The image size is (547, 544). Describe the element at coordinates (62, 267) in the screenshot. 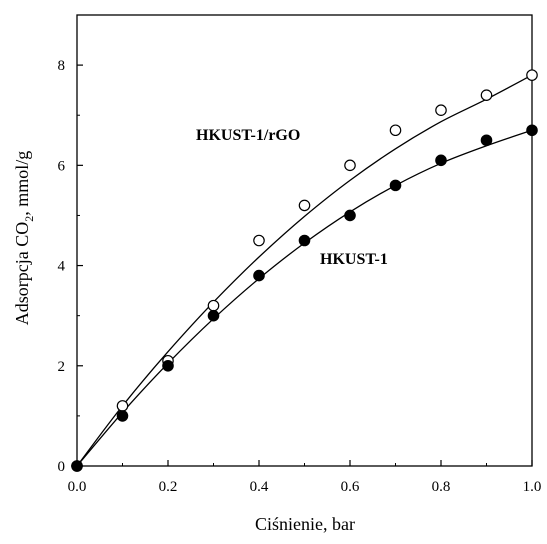

I see `y-tick-label: 4` at that location.